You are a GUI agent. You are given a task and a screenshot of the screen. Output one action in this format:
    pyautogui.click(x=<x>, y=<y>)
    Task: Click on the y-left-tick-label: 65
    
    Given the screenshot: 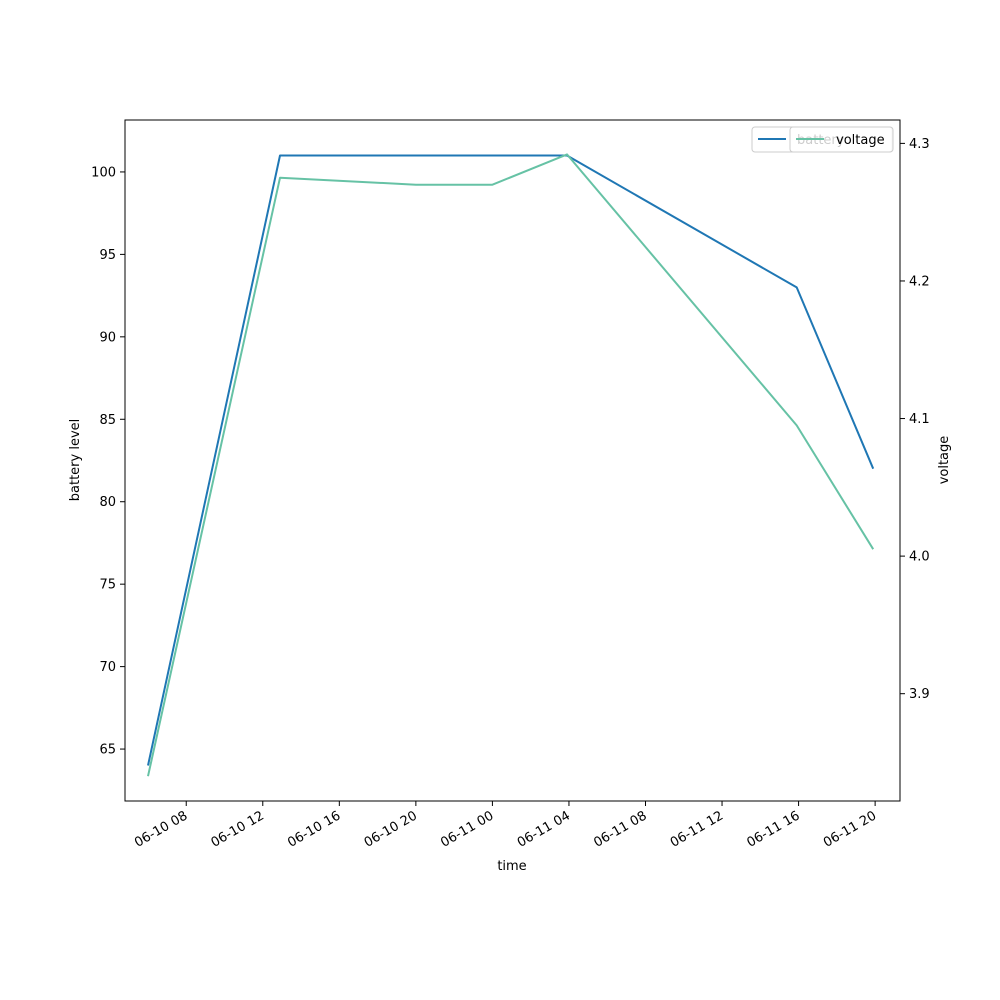 What is the action you would take?
    pyautogui.click(x=107, y=750)
    